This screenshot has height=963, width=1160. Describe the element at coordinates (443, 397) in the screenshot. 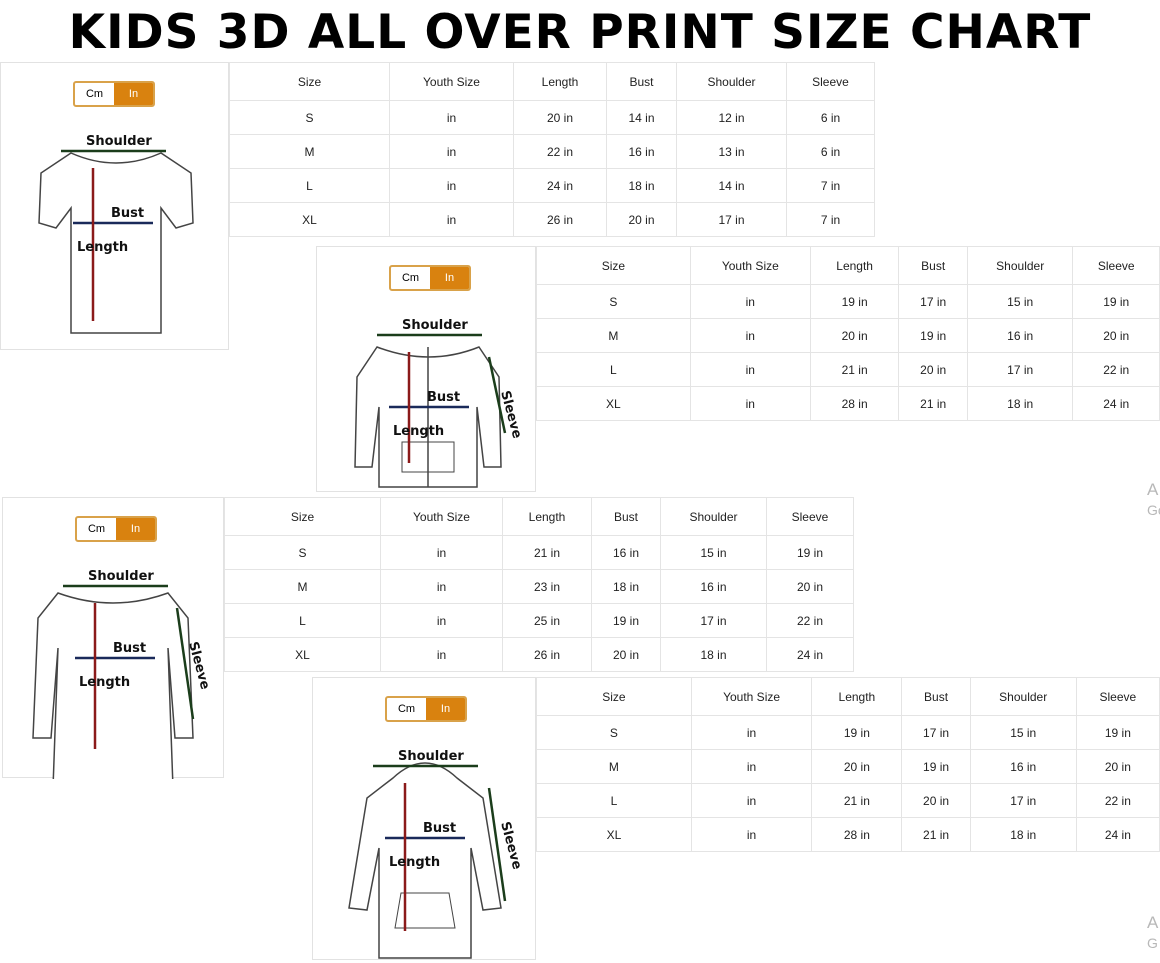

I see `bust-label: Bust` at that location.